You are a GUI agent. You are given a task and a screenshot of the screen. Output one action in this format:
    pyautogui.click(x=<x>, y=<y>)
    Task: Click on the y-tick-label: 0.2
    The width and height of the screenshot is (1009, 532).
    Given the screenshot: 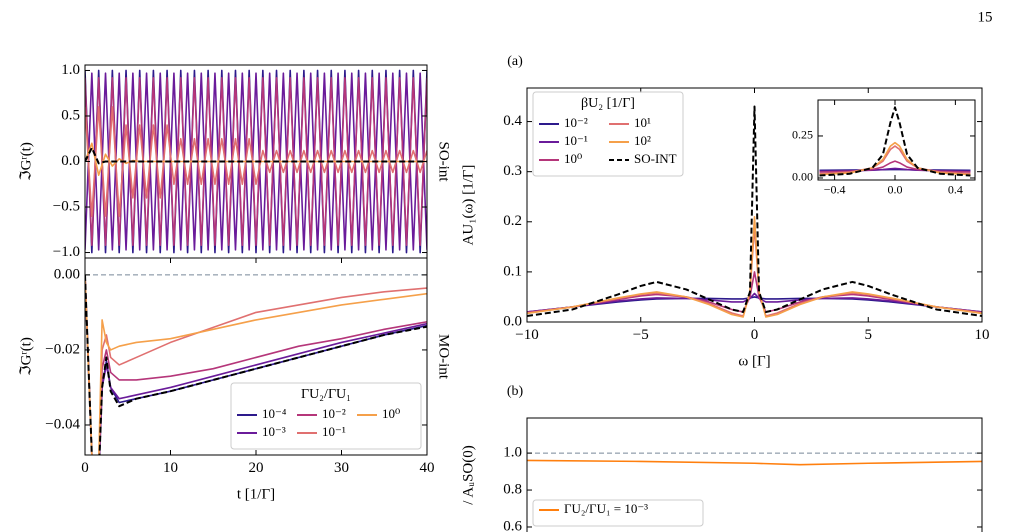 What is the action you would take?
    pyautogui.click(x=512, y=221)
    